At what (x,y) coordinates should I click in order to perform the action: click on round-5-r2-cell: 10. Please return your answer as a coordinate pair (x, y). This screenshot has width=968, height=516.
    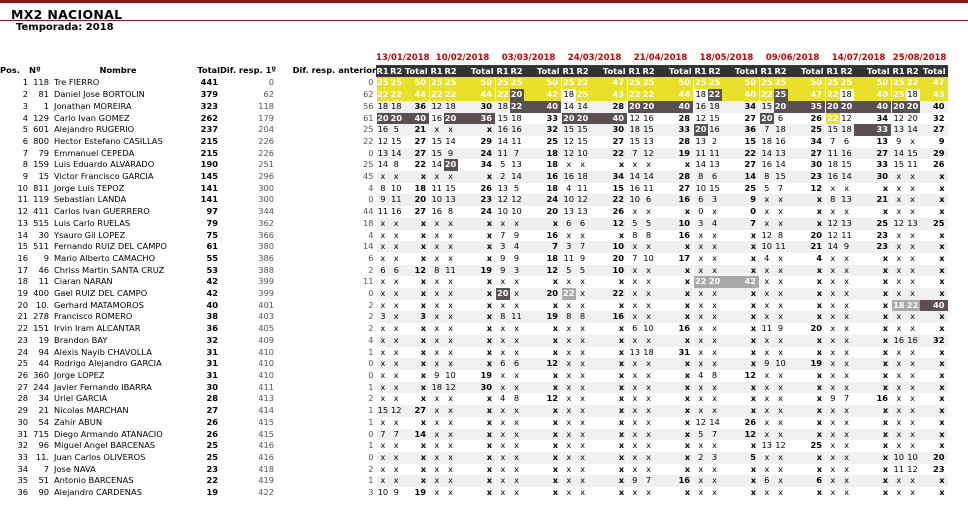
    Looking at the image, I should click on (648, 257).